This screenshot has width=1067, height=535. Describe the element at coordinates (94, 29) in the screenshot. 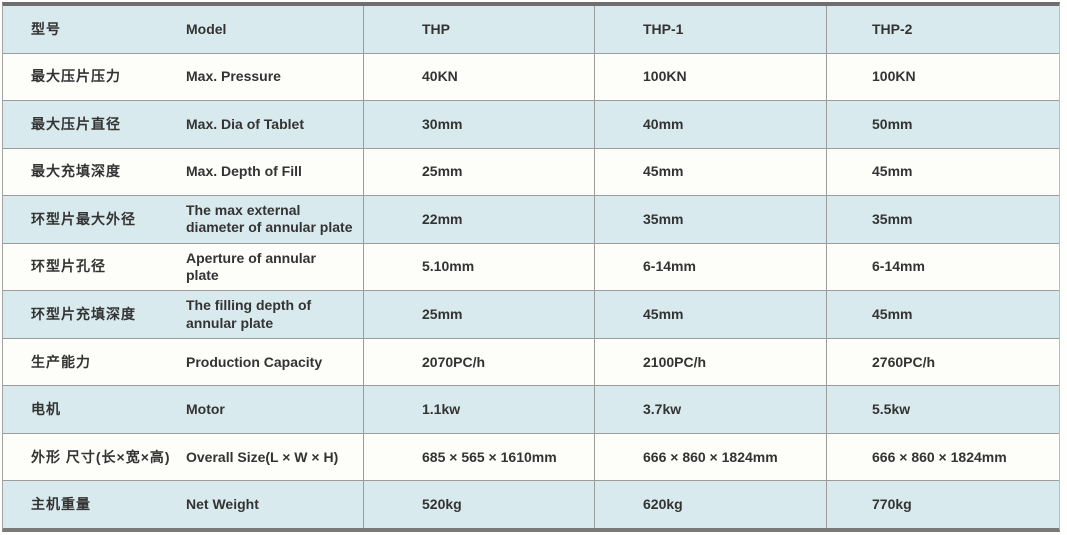

I see `header-model-cn: 型号` at that location.